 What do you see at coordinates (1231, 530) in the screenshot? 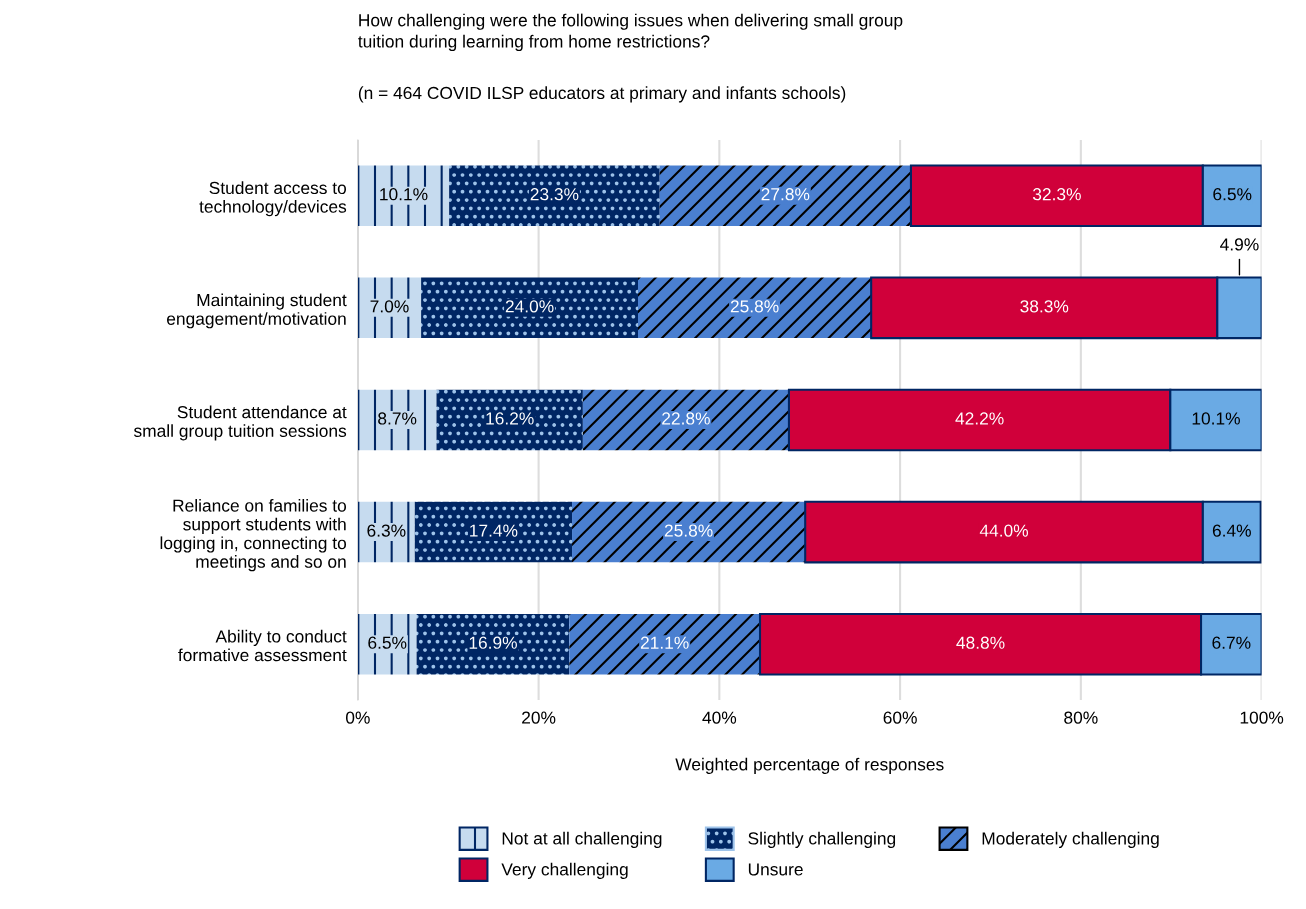
I see `data-label: 6.4%` at bounding box center [1231, 530].